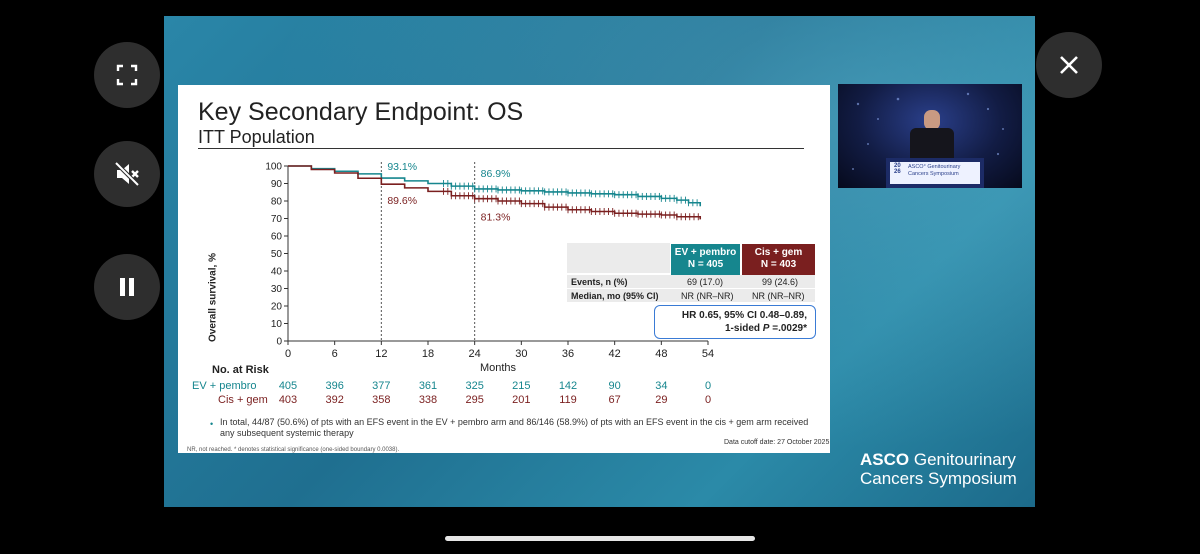 The height and width of the screenshot is (554, 1200). I want to click on table-row-label: Median, mo (95% CI), so click(615, 296).